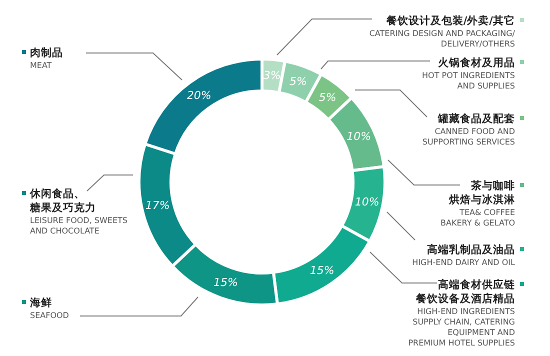 This screenshot has height=356, width=550. What do you see at coordinates (157, 205) in the screenshot?
I see `data-label: 17%` at bounding box center [157, 205].